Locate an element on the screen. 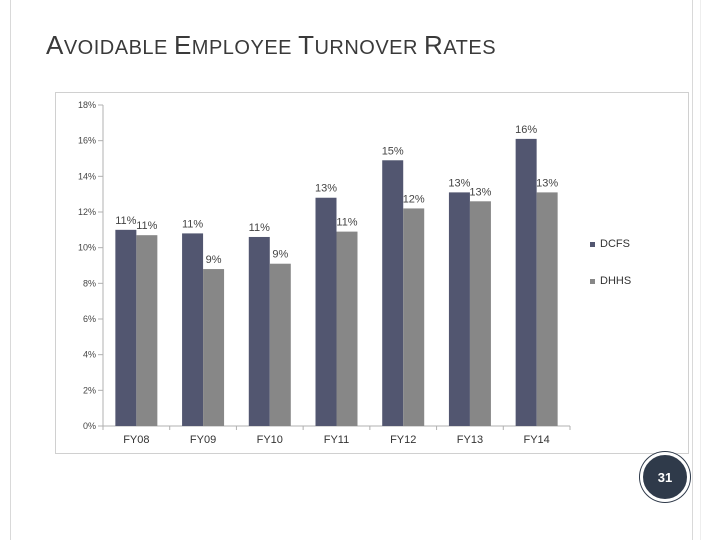 This screenshot has height=540, width=720. bar-dcfs-fy08 is located at coordinates (126, 327).